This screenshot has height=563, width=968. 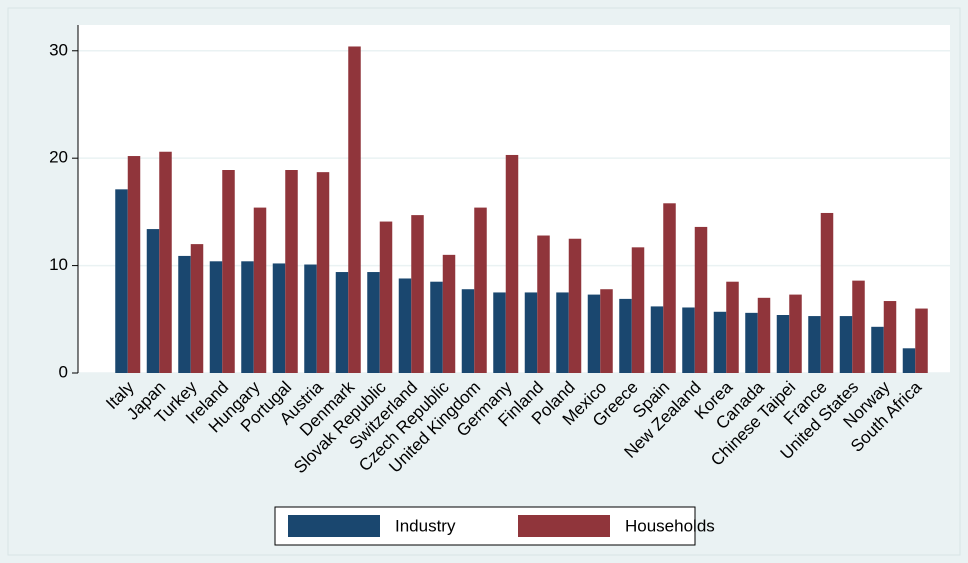 I want to click on y-tick-label: 20, so click(x=58, y=157).